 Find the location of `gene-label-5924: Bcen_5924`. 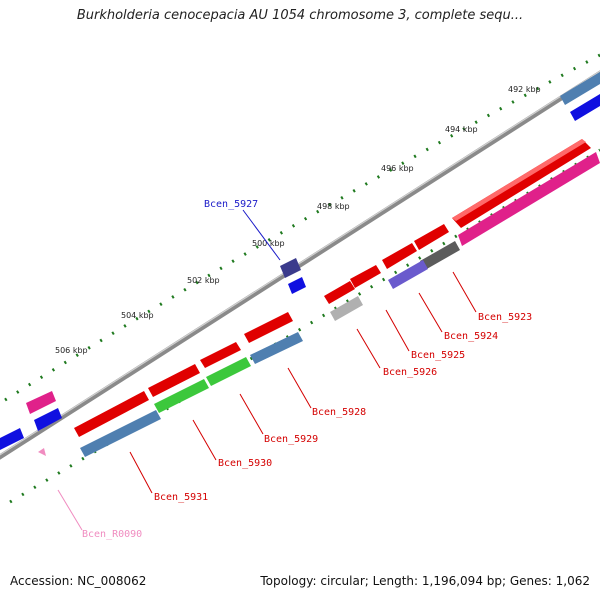

gene-label-5924: Bcen_5924 is located at coordinates (471, 336).